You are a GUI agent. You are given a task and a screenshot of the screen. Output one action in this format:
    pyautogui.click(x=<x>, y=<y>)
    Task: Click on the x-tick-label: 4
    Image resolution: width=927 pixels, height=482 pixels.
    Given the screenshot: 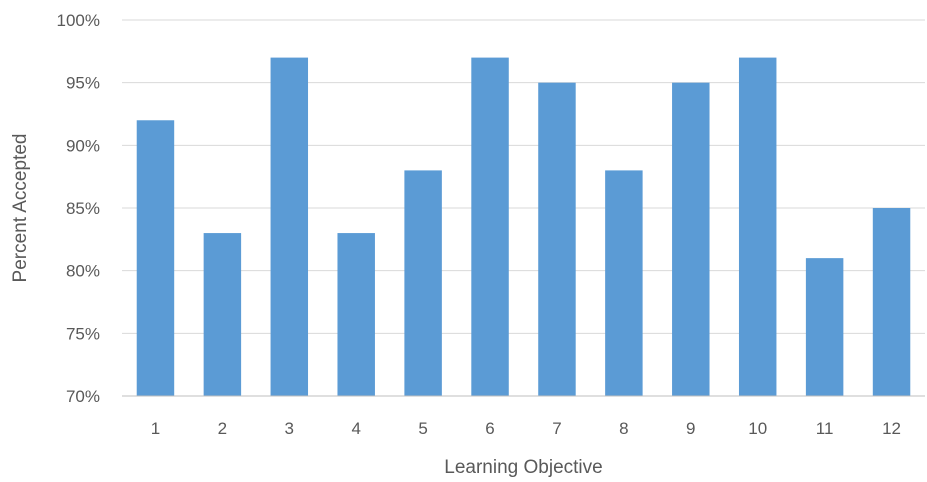 What is the action you would take?
    pyautogui.click(x=355, y=428)
    